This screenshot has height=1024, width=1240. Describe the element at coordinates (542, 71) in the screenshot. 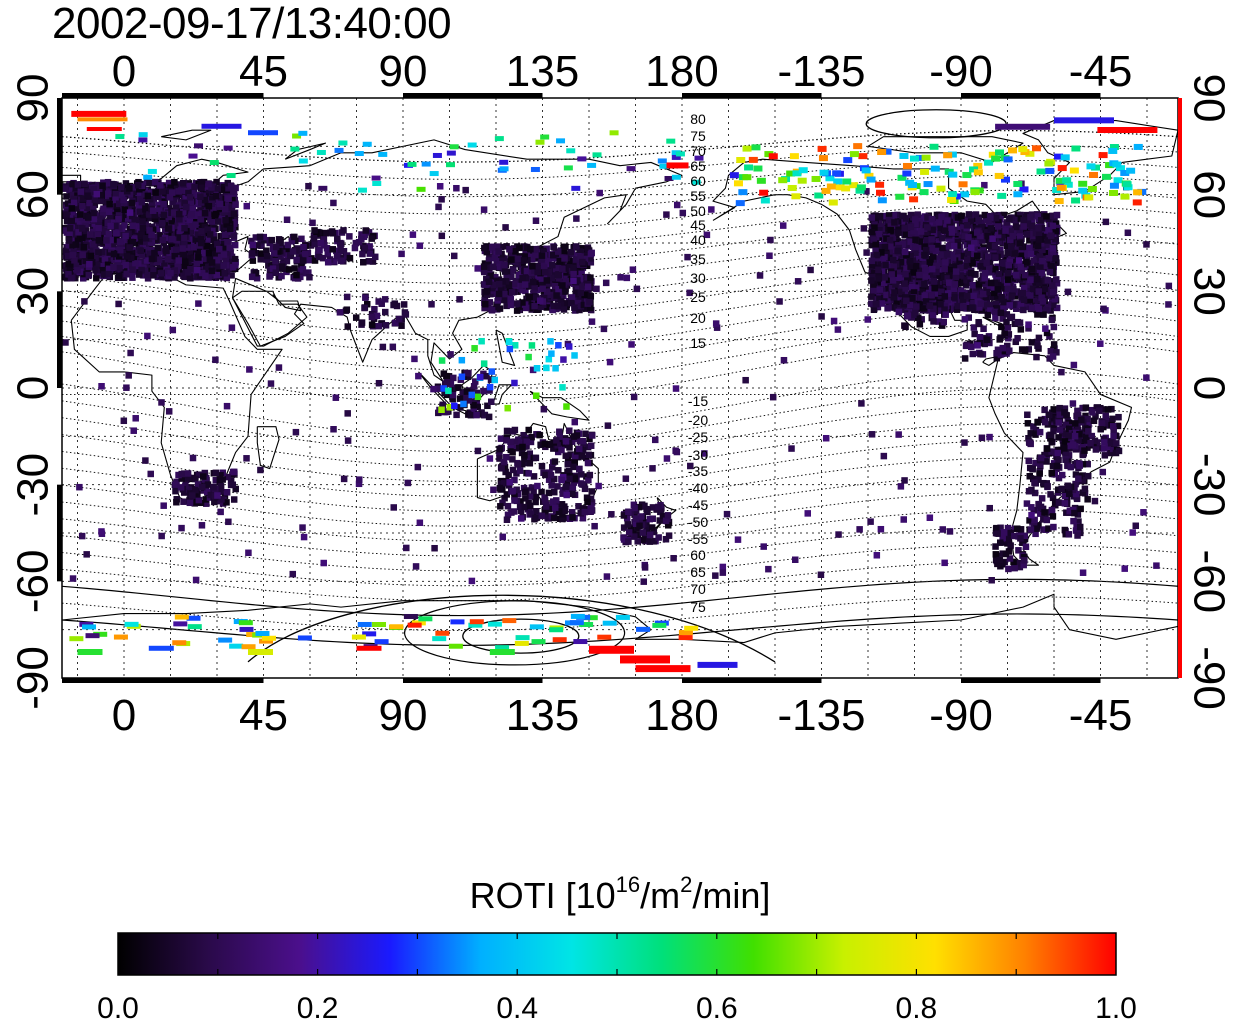

I see `x-tick-label-top: 135` at that location.